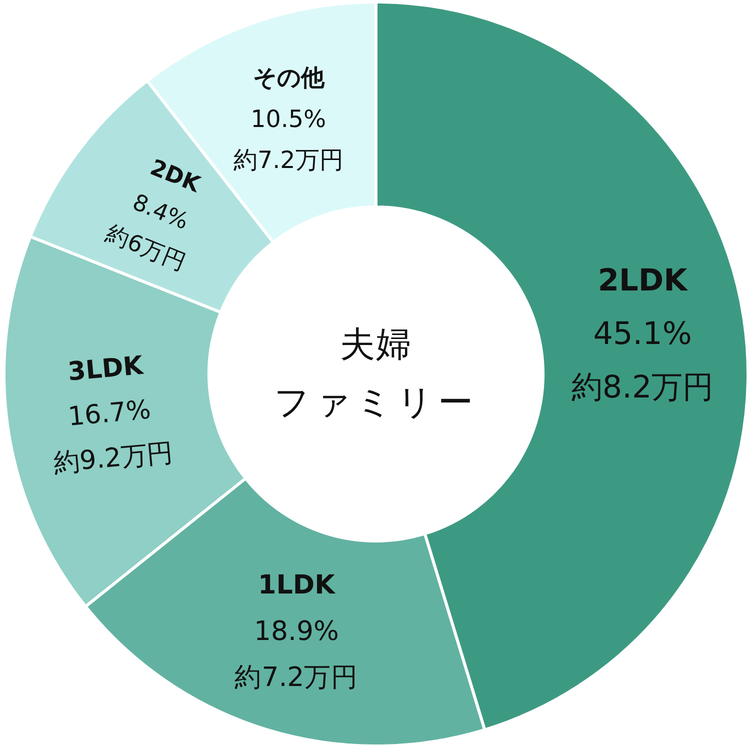  I want to click on data-label: 45.1%, so click(642, 334).